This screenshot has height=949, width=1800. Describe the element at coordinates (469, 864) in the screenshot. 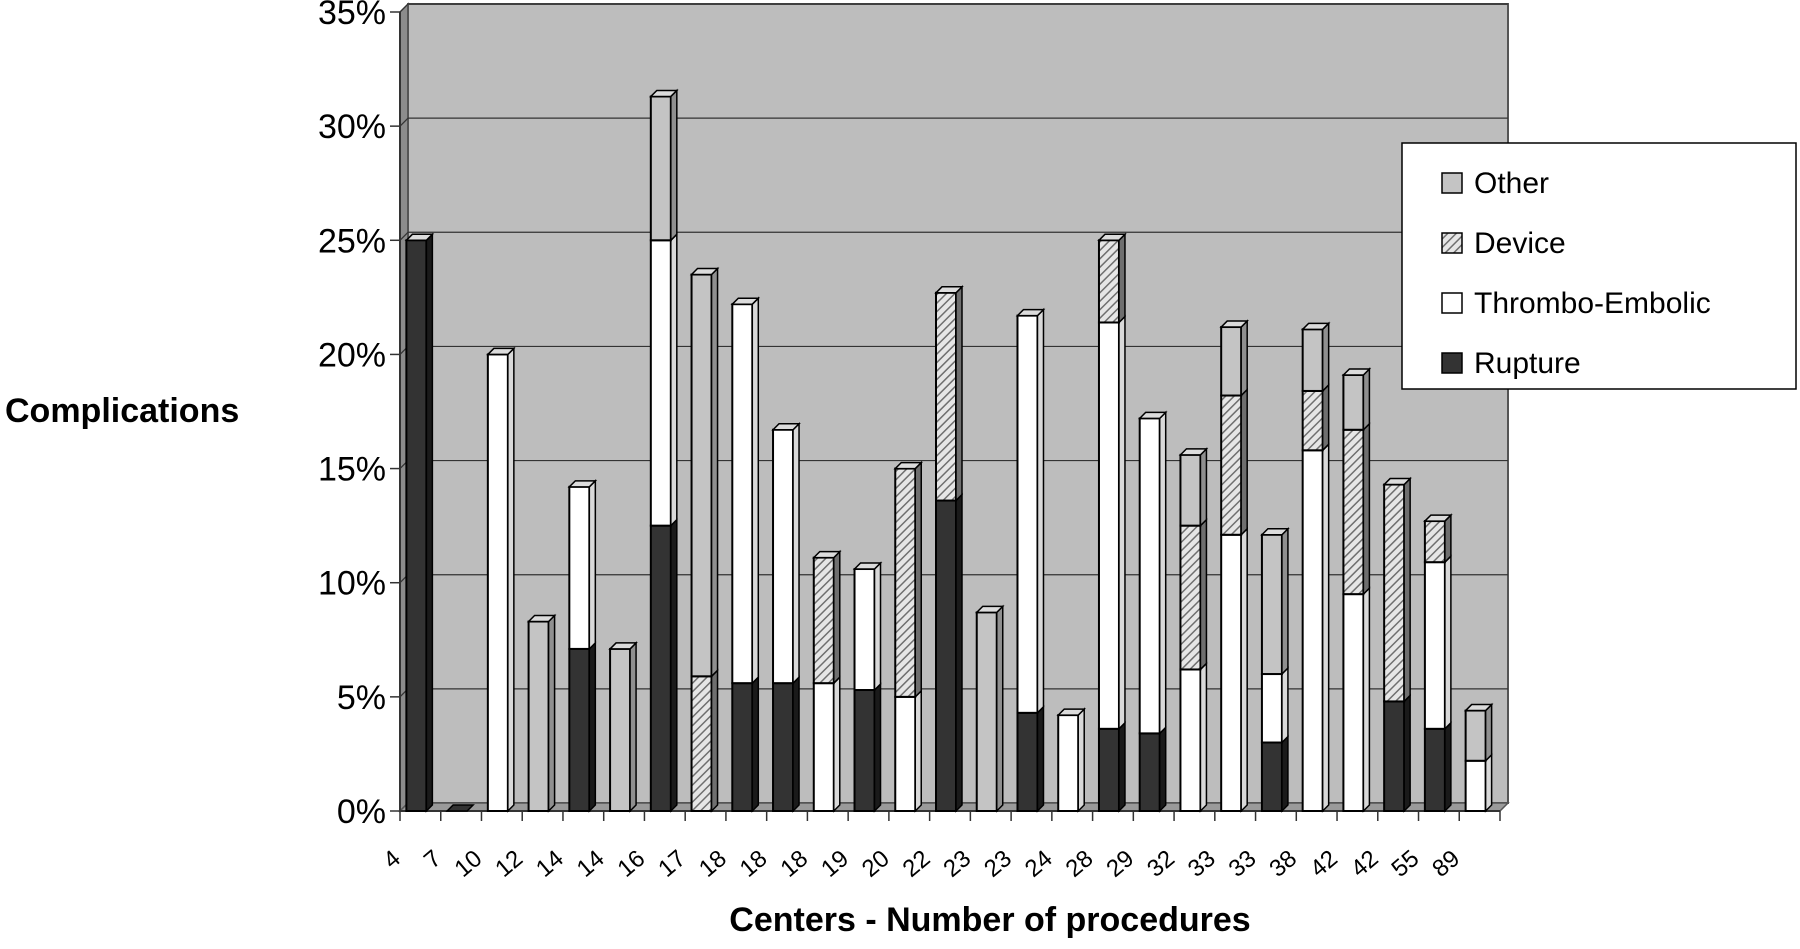

I see `x-tick-label: 10` at that location.